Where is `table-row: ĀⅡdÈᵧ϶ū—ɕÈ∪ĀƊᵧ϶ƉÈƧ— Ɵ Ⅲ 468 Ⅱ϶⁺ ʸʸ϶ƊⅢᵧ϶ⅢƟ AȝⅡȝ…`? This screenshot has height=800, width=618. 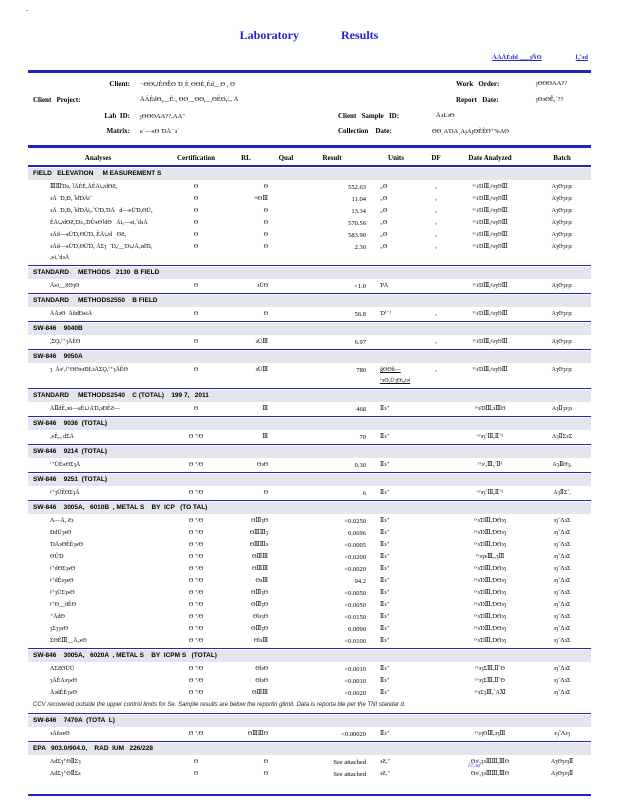 table-row: ĀⅡdÈᵧ϶ū—ɕÈ∪ĀƊᵧ϶ƉÈƧ— Ɵ Ⅲ 468 Ⅱ϶⁺ ʸʸ϶ƊⅢᵧ϶ⅢƟ AȝⅡȝ… is located at coordinates (309, 409).